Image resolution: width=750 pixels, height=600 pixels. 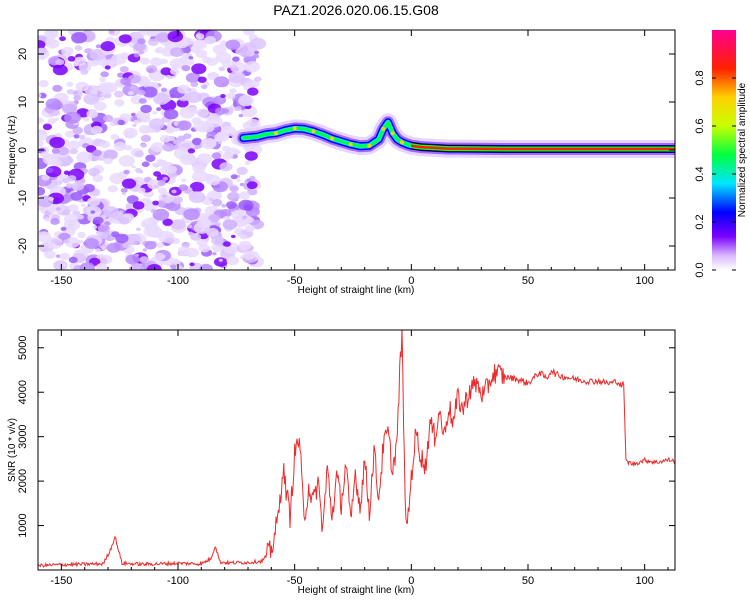 I want to click on spectrogram-x-tick-label: -50, so click(x=295, y=281).